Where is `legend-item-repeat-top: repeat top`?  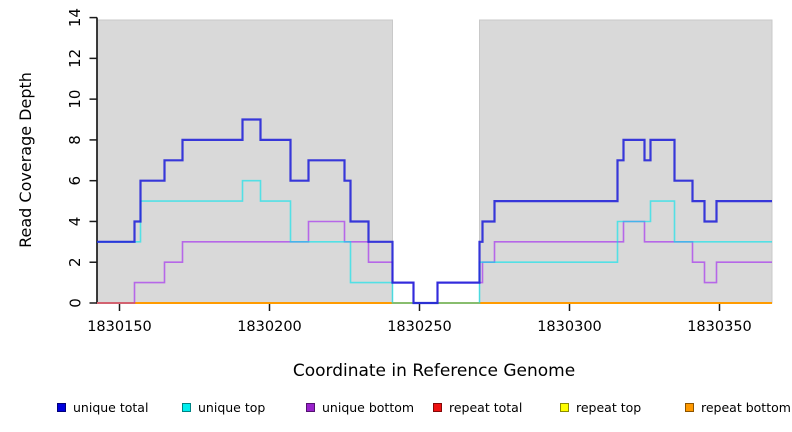 legend-item-repeat-top: repeat top is located at coordinates (600, 407).